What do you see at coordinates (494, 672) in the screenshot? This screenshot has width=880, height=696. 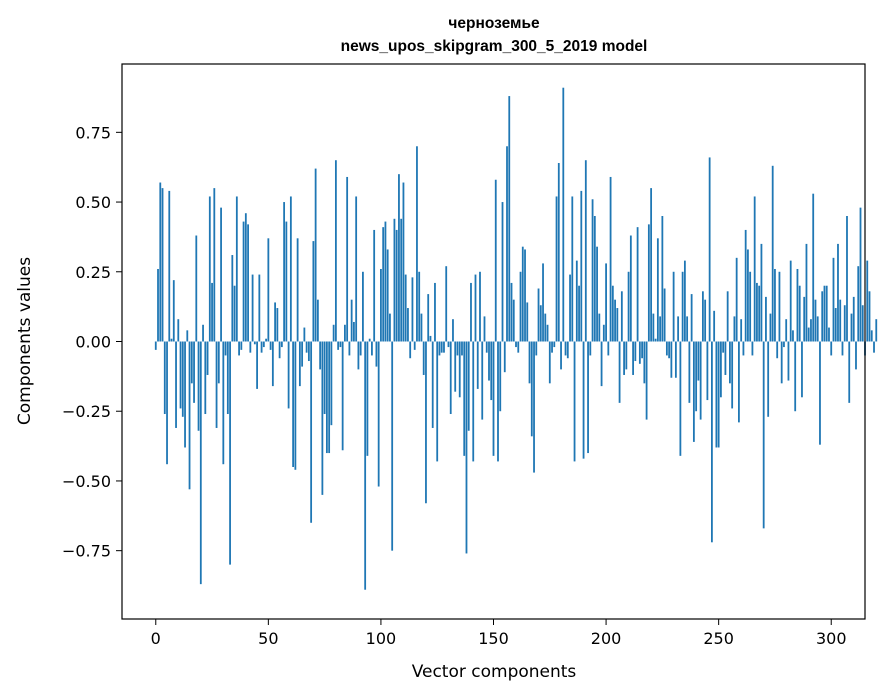 I see `x-axis-label: Vector components` at bounding box center [494, 672].